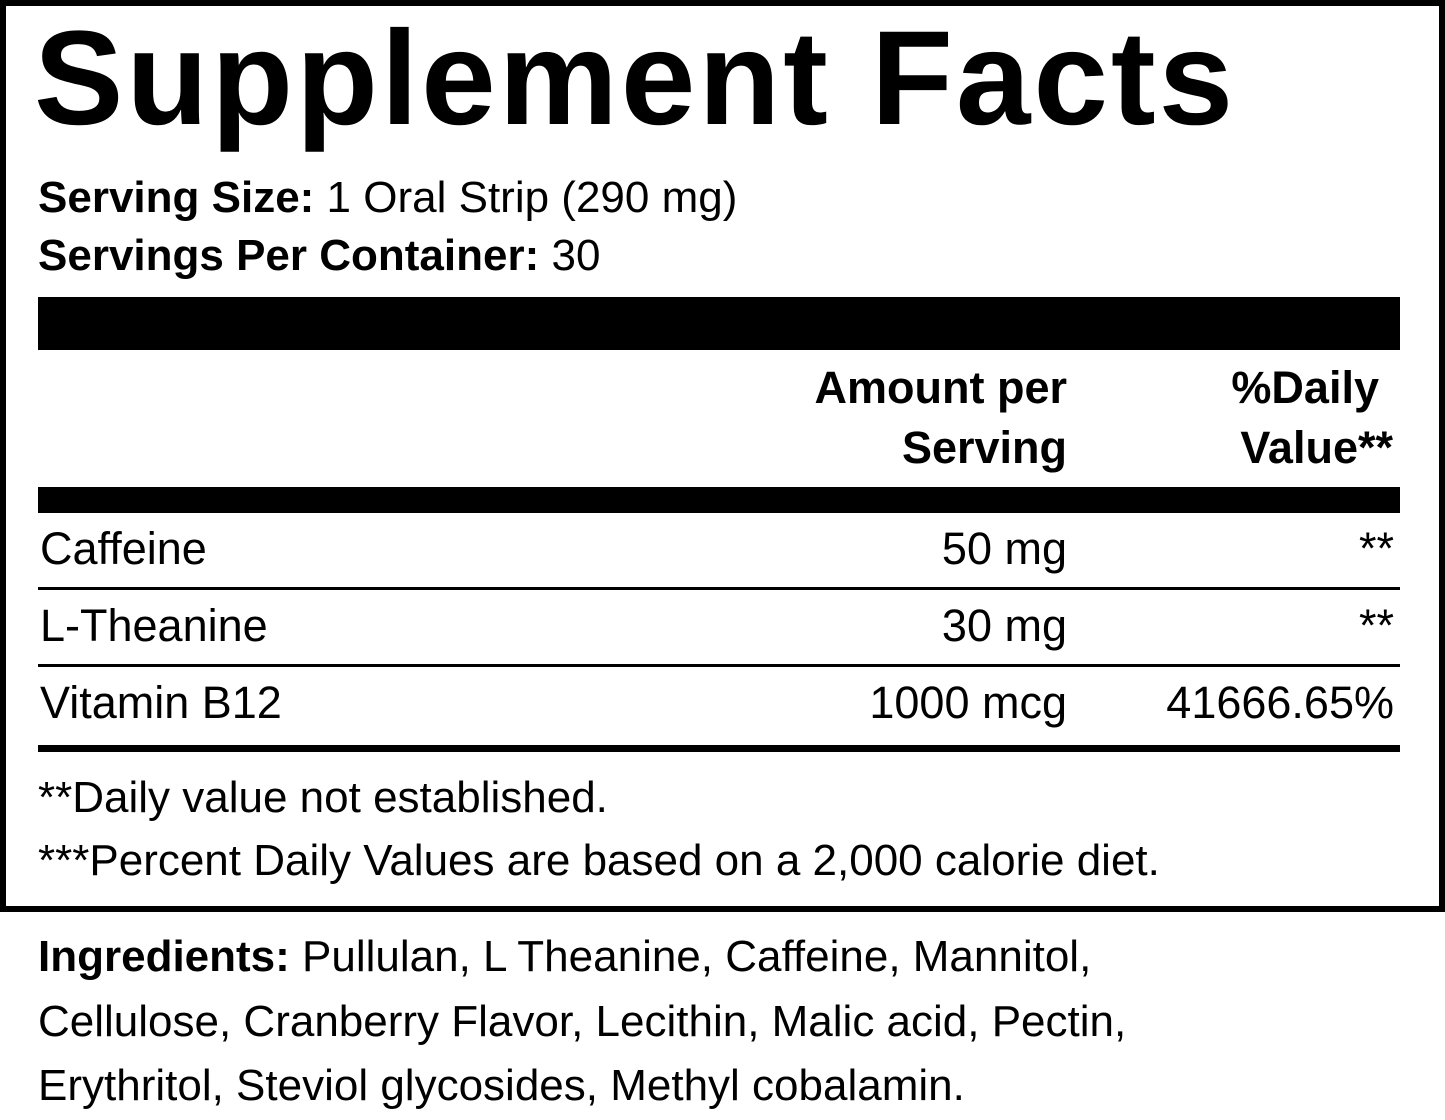 Image resolution: width=1445 pixels, height=1120 pixels. I want to click on nutrient-amount: 50 mg, so click(1004, 548).